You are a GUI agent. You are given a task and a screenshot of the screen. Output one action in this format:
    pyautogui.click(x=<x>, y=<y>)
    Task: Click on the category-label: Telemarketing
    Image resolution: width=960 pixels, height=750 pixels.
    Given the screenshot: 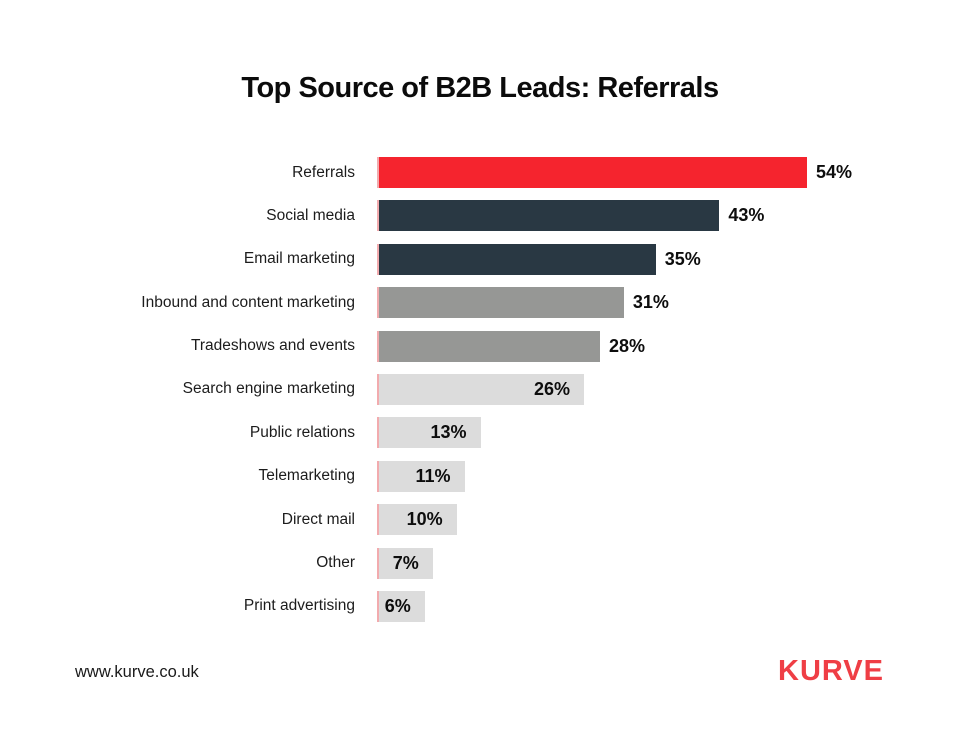 What is the action you would take?
    pyautogui.click(x=307, y=476)
    